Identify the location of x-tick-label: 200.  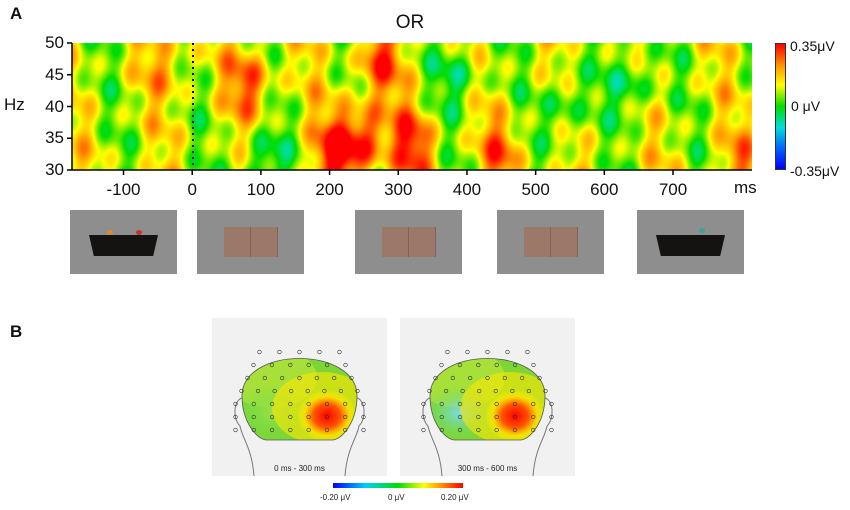
(329, 189).